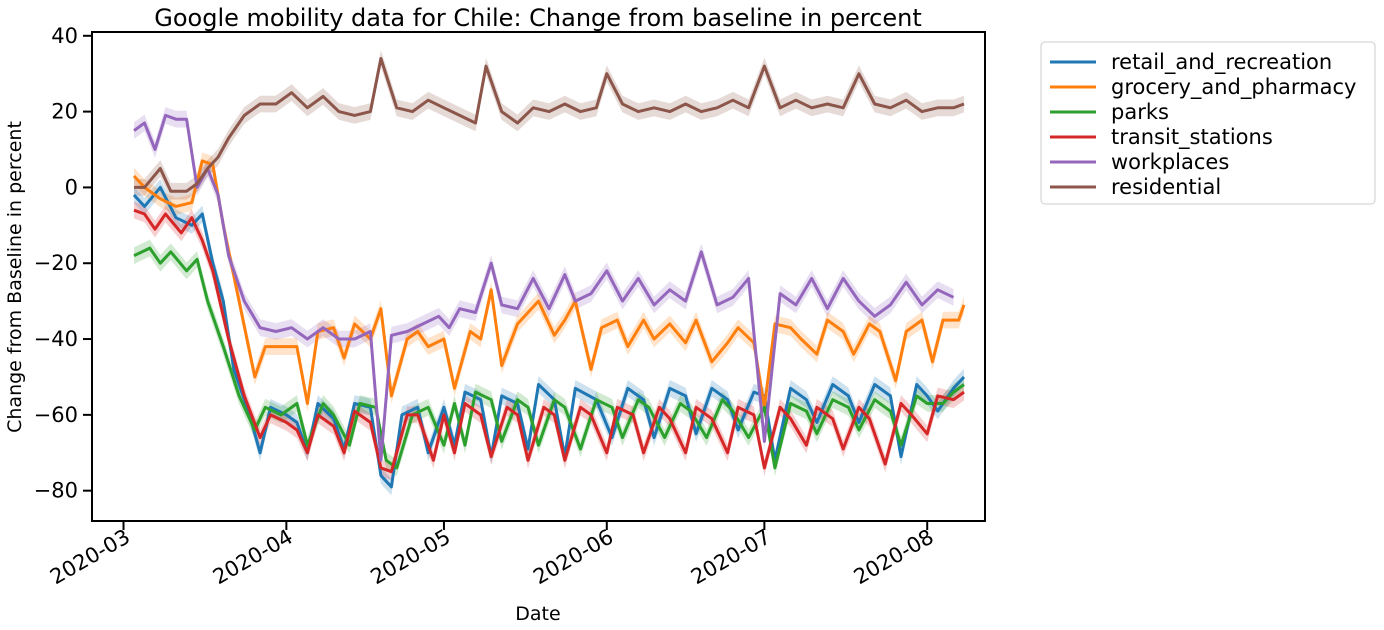 The image size is (1384, 630). What do you see at coordinates (56, 491) in the screenshot?
I see `y-tick-label: −80` at bounding box center [56, 491].